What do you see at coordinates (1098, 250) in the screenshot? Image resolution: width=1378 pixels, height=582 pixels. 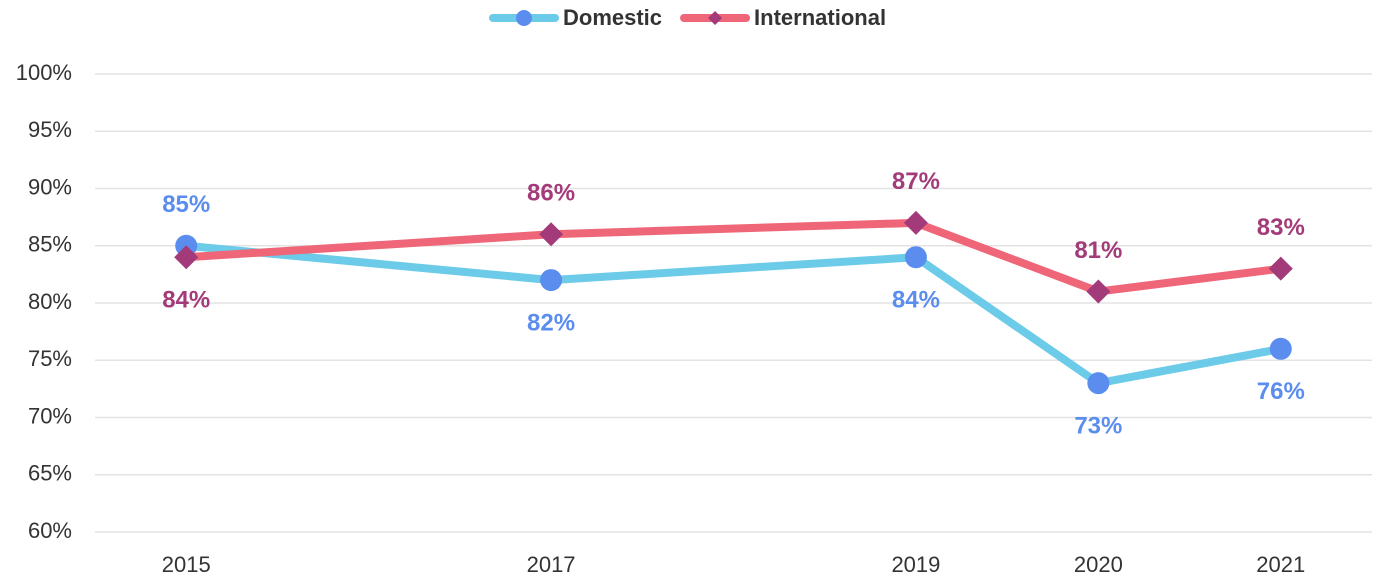 I see `data-label: 81%` at bounding box center [1098, 250].